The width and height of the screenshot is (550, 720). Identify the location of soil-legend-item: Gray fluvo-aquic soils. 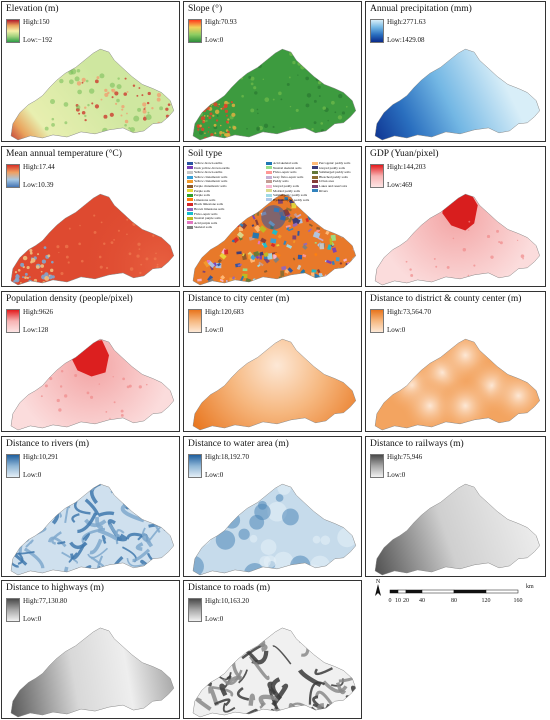
(287, 177).